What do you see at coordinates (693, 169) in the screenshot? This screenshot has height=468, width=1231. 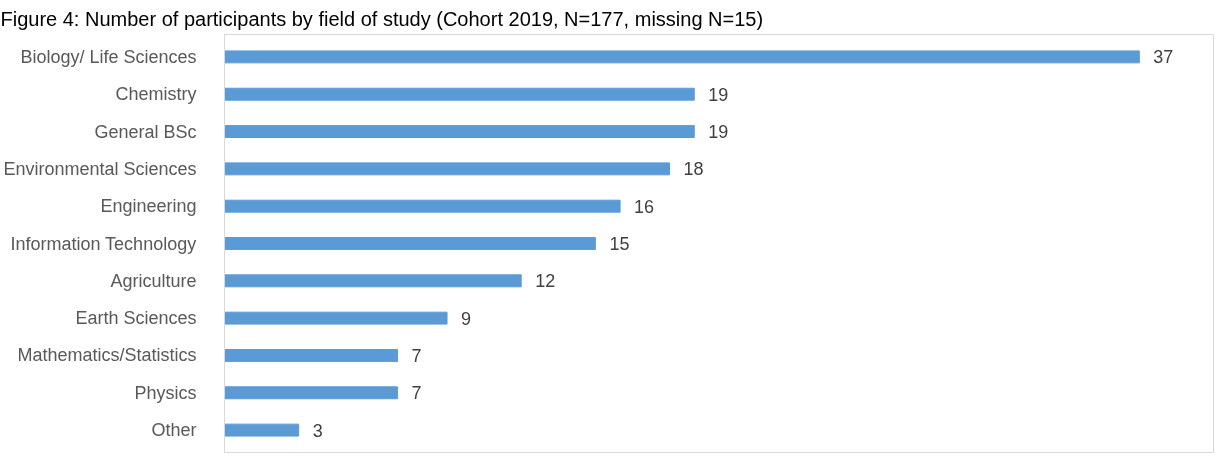 I see `data-label: 18` at bounding box center [693, 169].